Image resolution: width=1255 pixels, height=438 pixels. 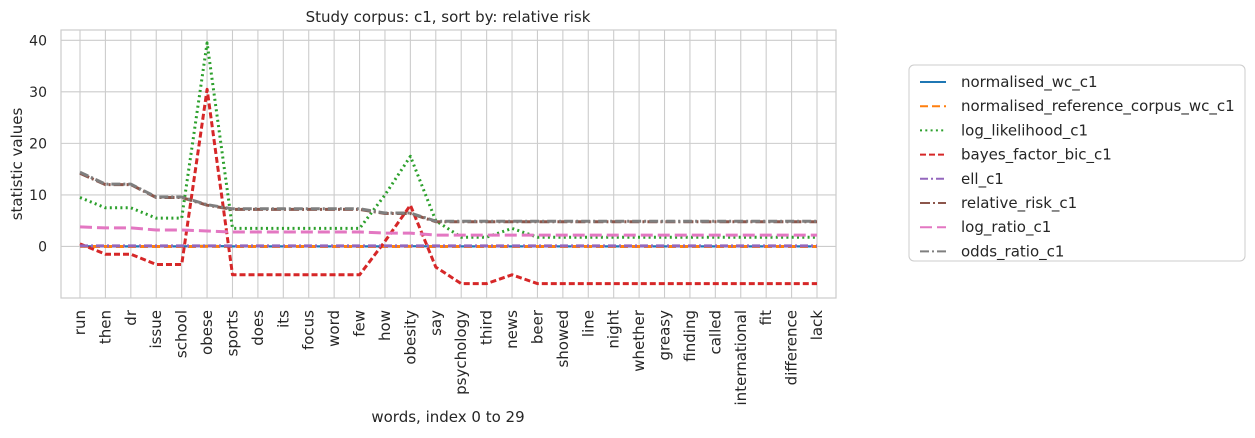 I want to click on y-tick-label: 30, so click(x=38, y=93).